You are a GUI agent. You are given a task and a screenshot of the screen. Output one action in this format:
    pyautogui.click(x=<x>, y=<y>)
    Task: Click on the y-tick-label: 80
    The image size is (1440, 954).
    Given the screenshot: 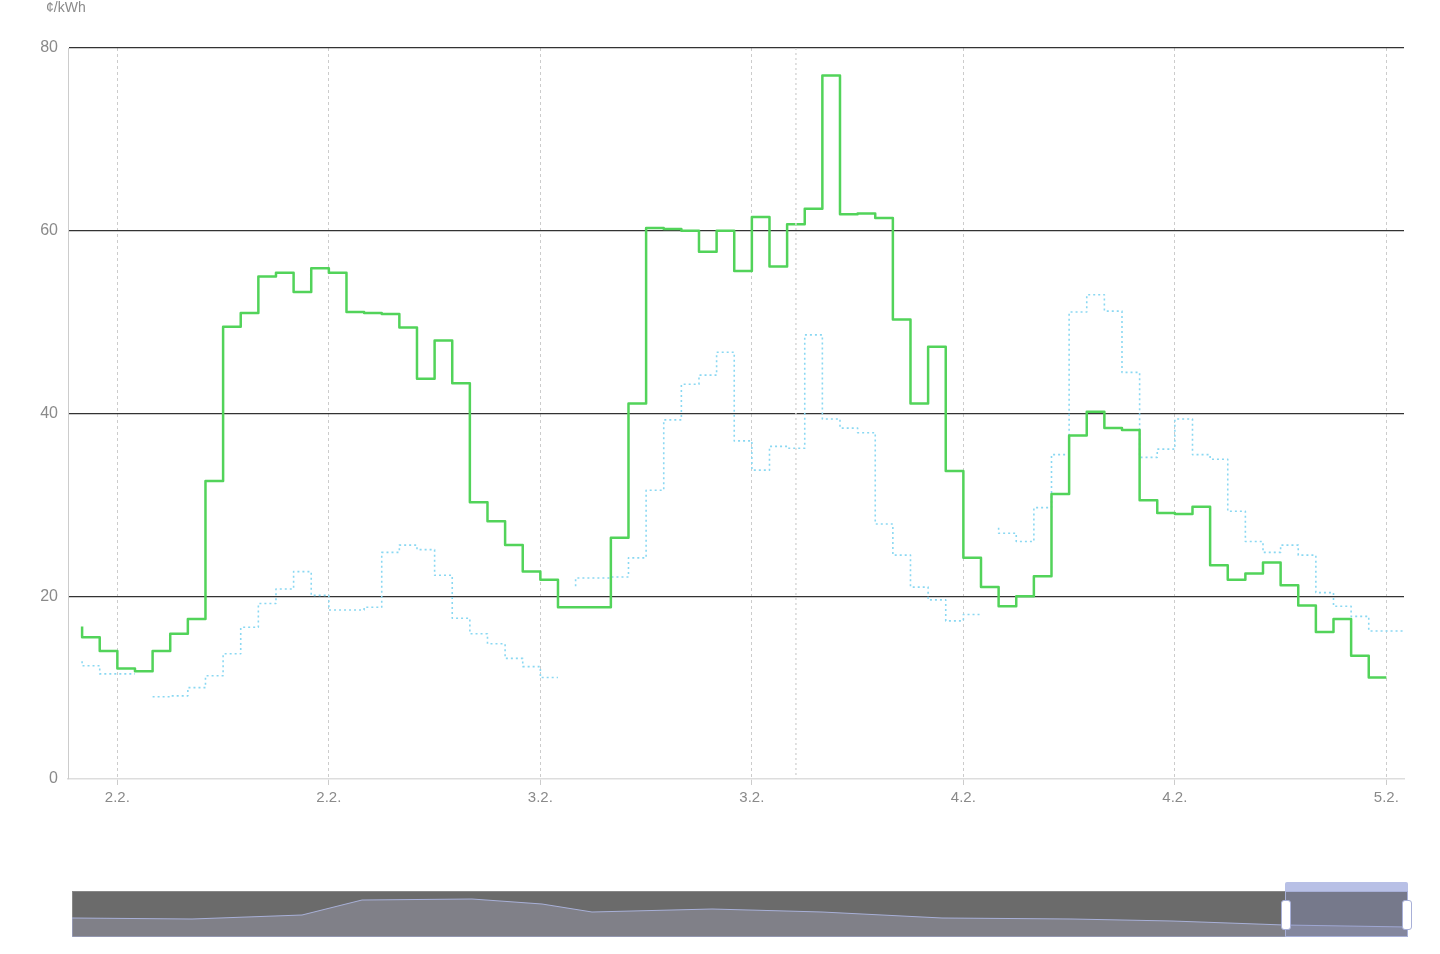 What is the action you would take?
    pyautogui.click(x=49, y=47)
    